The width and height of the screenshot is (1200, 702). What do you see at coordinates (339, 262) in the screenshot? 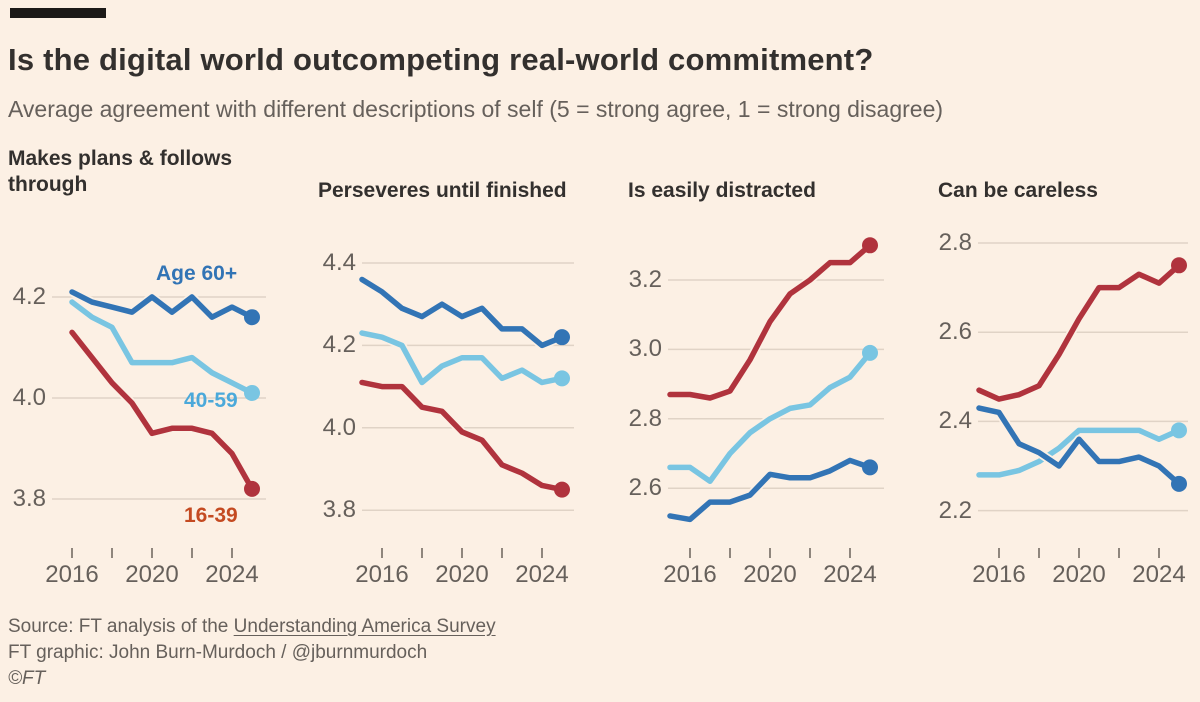
I see `y-axis-label: 4.4` at bounding box center [339, 262].